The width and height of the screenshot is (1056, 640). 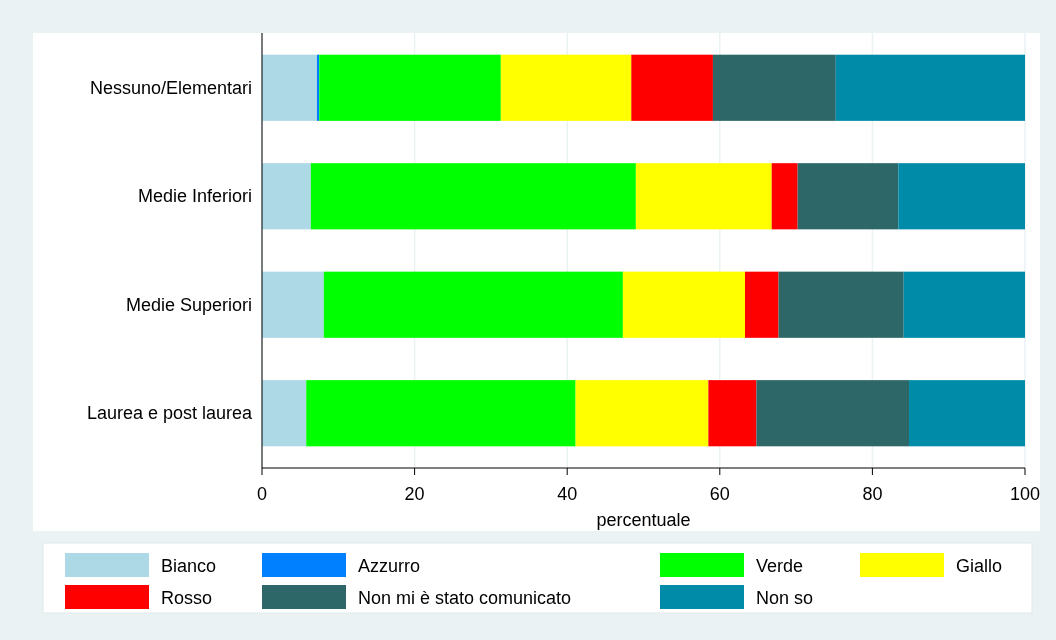 I want to click on x-tick-label: 20, so click(x=414, y=494).